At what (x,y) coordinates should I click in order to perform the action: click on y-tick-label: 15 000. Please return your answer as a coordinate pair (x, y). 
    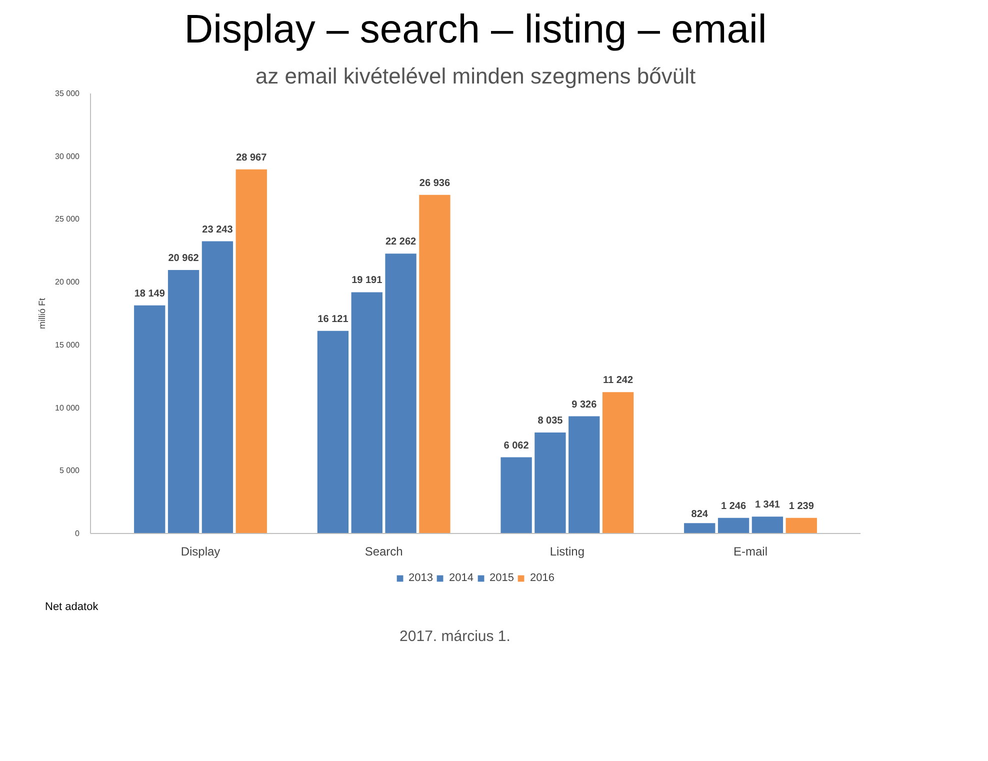
    Looking at the image, I should click on (67, 345).